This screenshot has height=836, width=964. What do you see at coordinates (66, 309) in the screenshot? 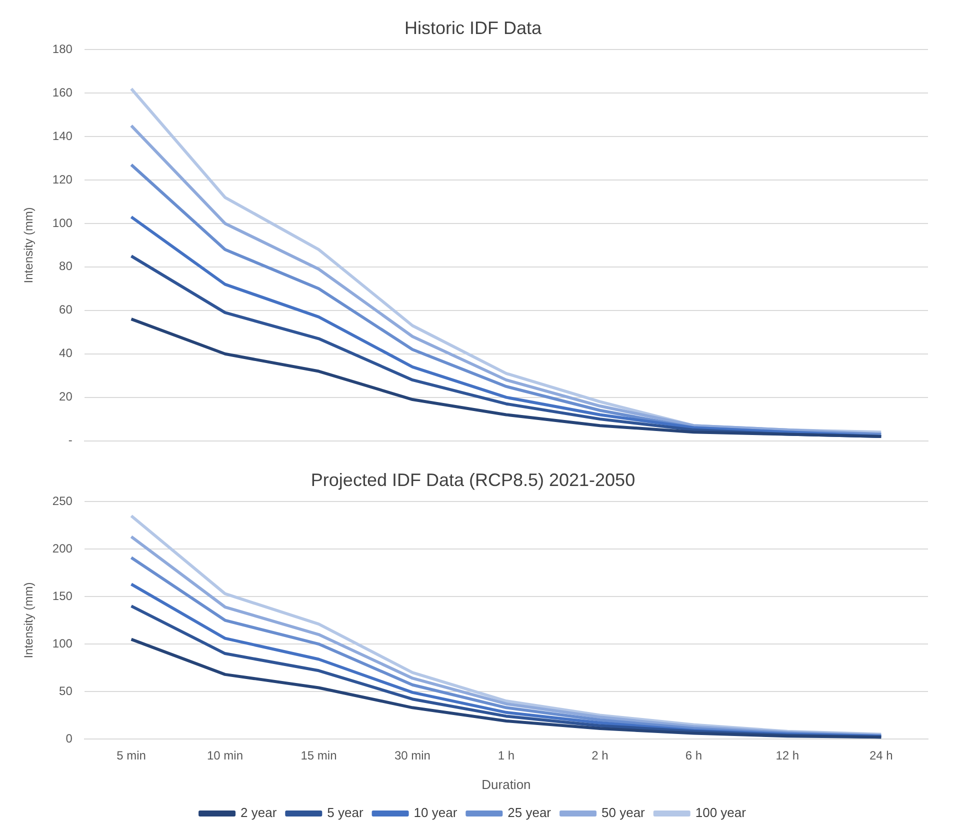
I see `y-tick-label: 60` at bounding box center [66, 309].